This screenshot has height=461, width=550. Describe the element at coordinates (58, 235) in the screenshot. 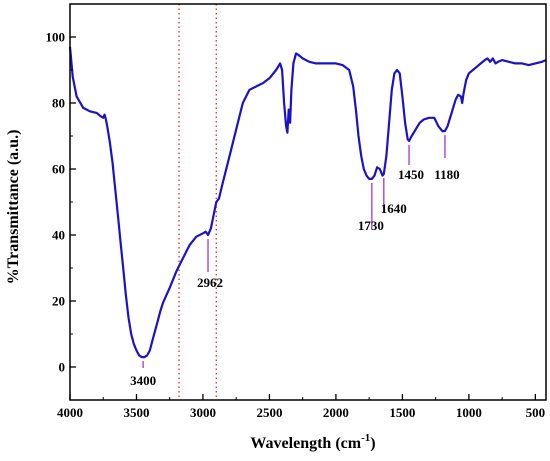

I see `y-tick-label: 40` at that location.